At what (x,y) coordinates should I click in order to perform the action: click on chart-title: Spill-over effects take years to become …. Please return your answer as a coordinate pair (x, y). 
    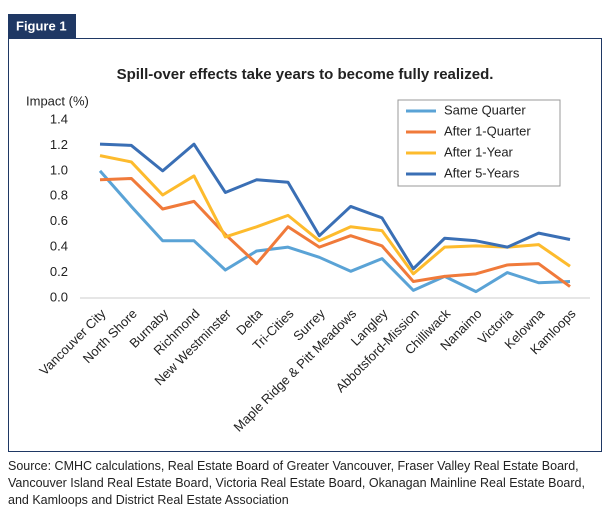
    Looking at the image, I should click on (305, 74).